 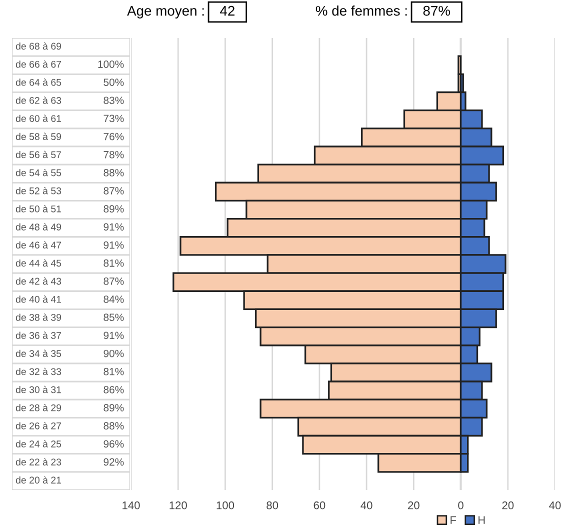 What do you see at coordinates (481, 520) in the screenshot?
I see `legend-label: H` at bounding box center [481, 520].